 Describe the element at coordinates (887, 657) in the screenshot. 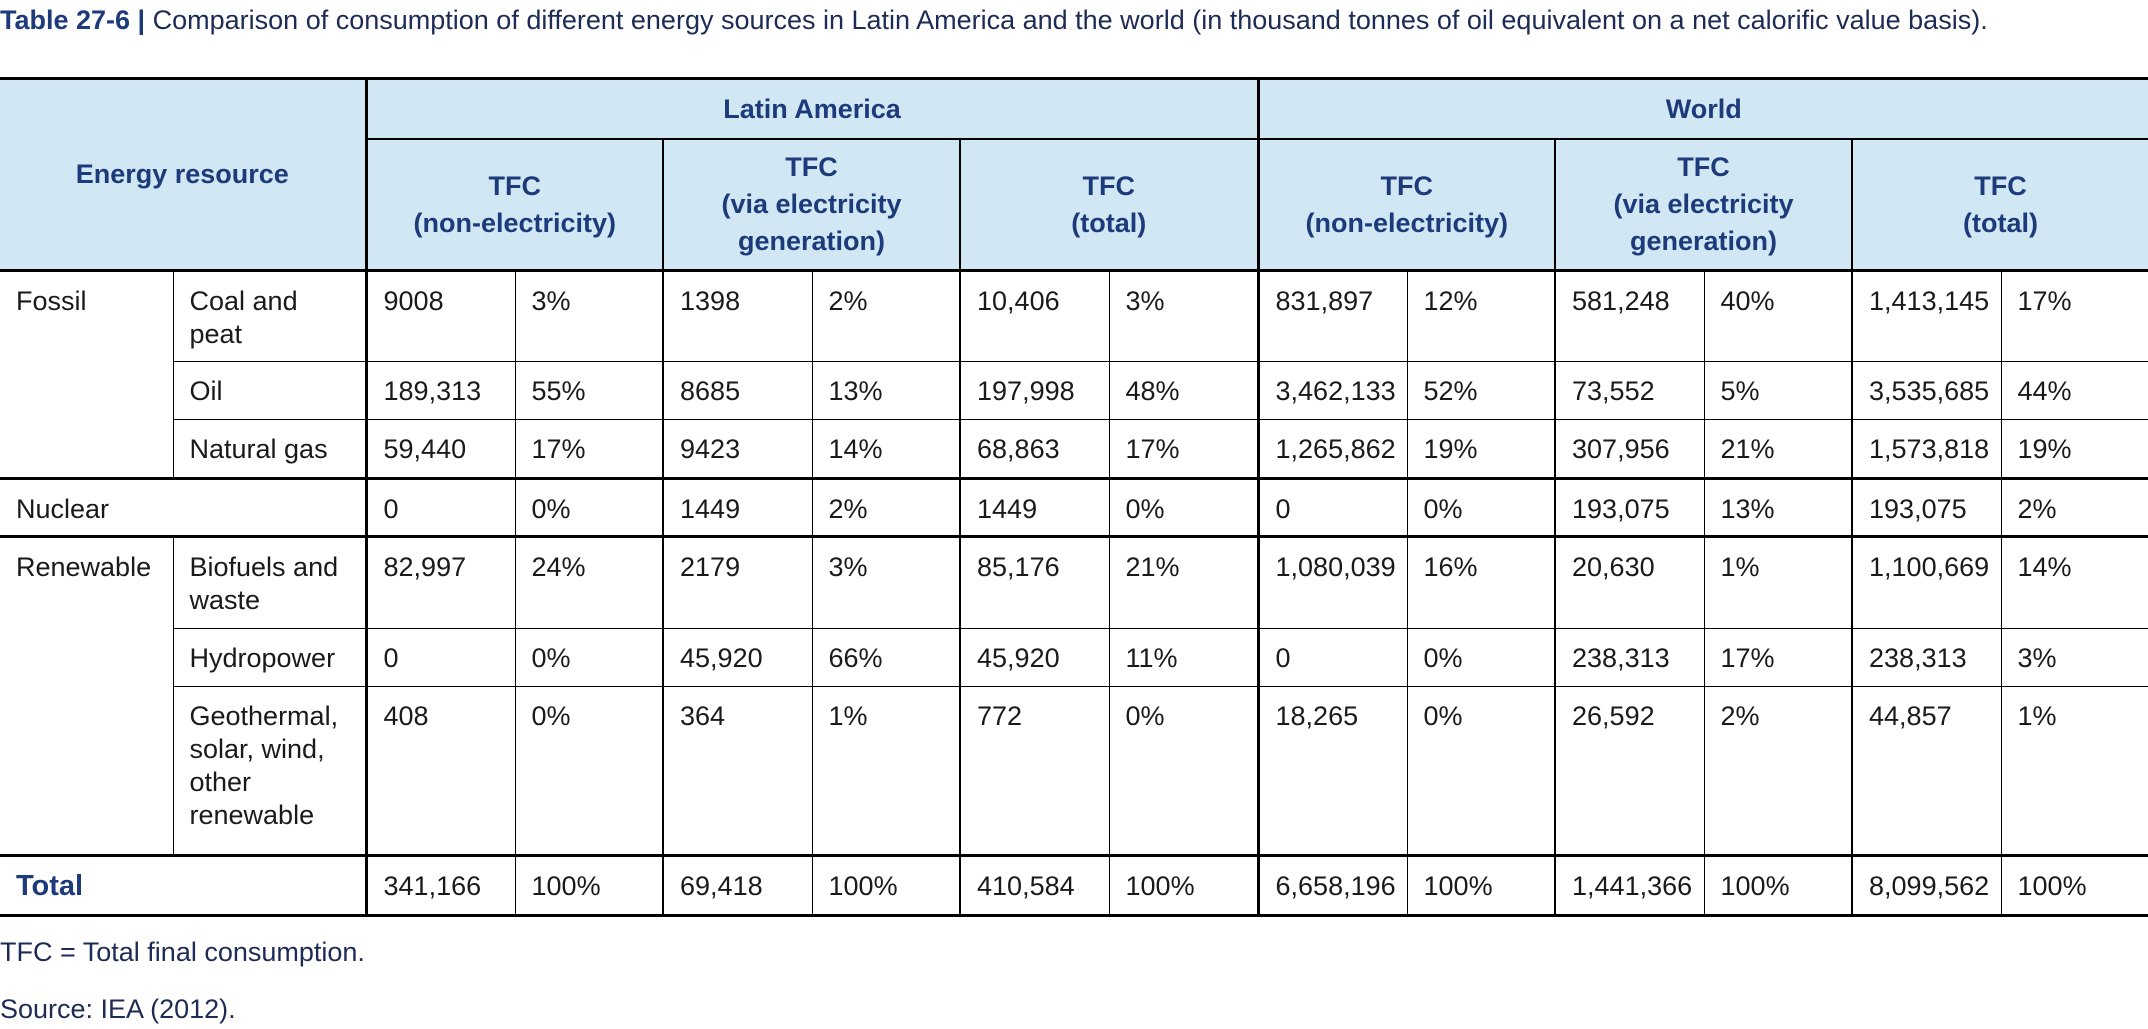

I see `cell-value: 66%` at that location.